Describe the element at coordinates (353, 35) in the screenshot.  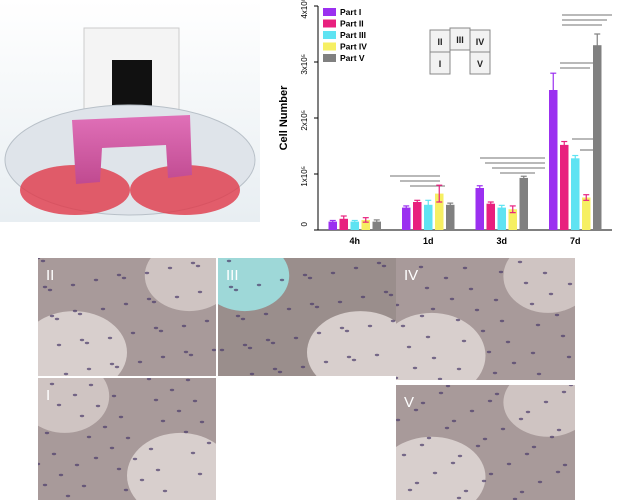
I see `legend-label: Part III` at that location.